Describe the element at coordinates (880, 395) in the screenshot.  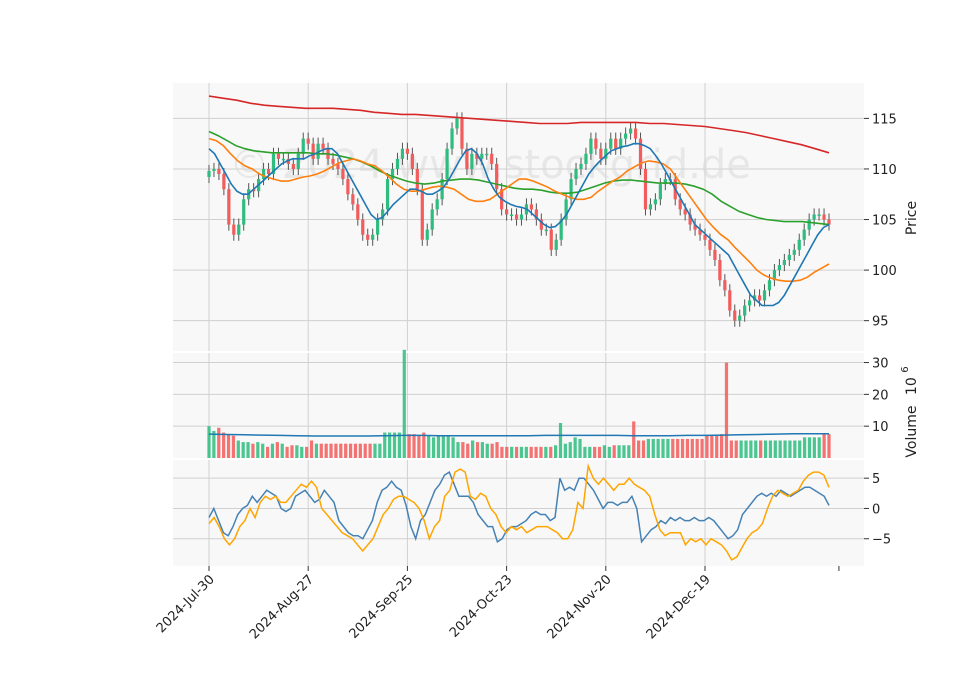
I see `volume-tick-label: 20` at that location.